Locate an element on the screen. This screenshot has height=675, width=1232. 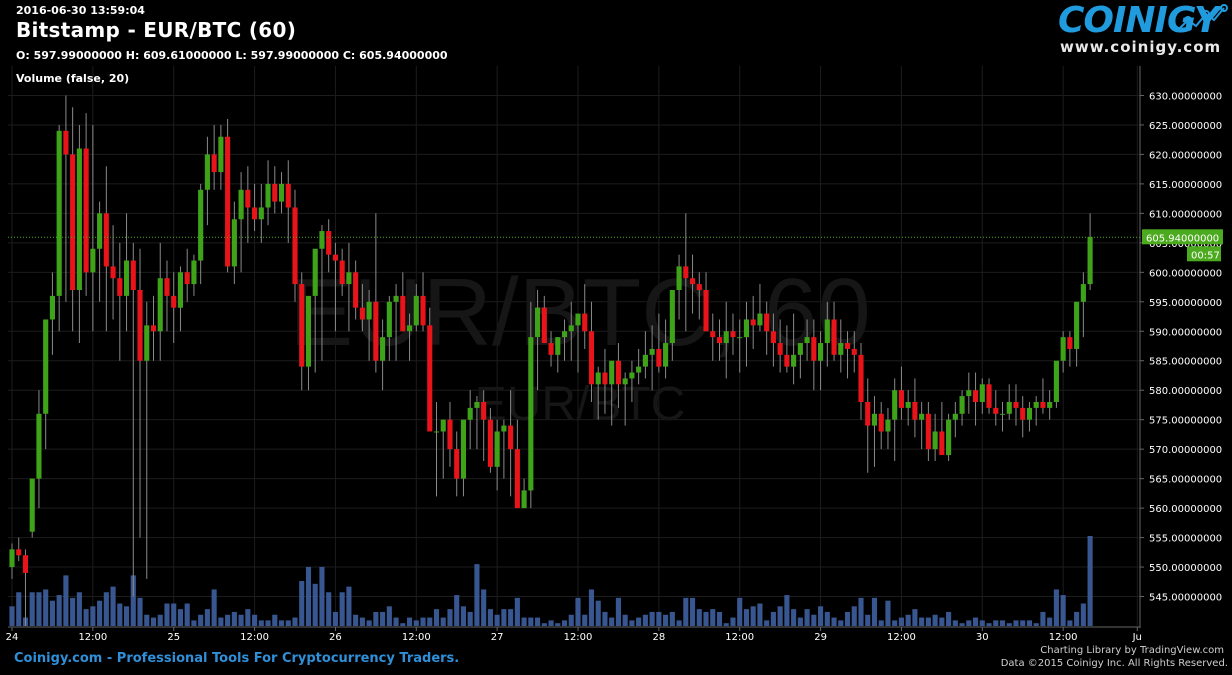
coinigy-logo: COINIGY www.coinigy.com is located at coordinates (1145, 30).